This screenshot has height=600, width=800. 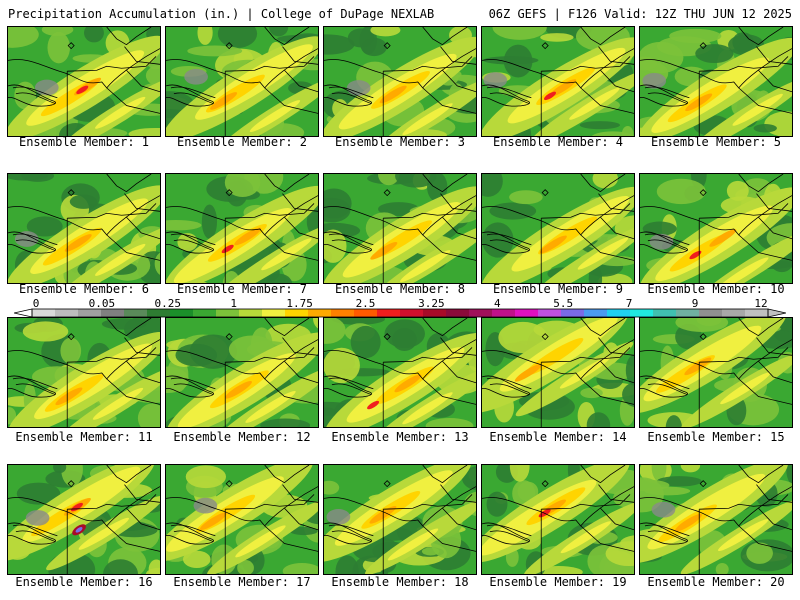 I want to click on member-label-5: Ensemble Member: 5, so click(x=716, y=142).